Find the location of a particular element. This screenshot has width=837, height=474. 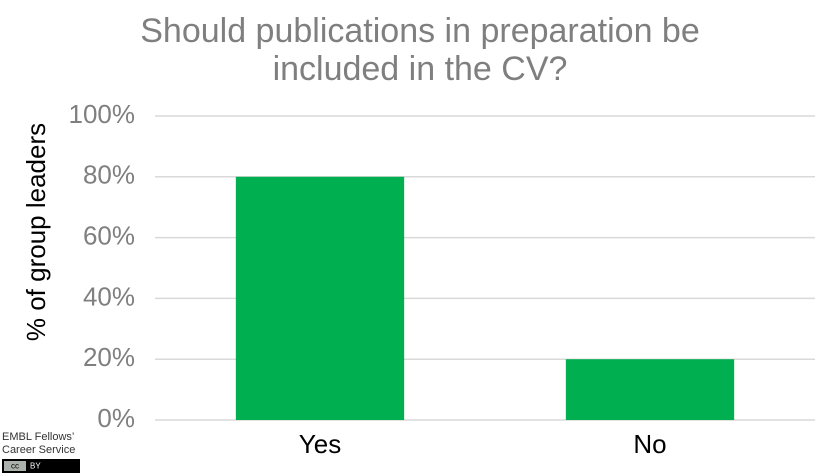

y-tick-label: 80% is located at coordinates (109, 175).